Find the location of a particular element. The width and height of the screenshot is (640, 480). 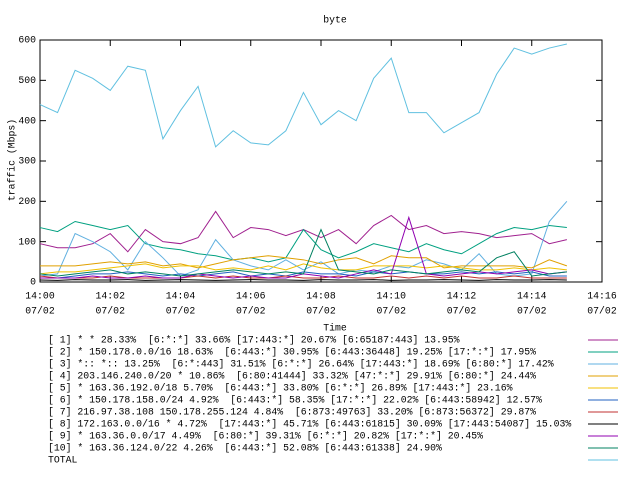

y-axis-label: traffic (Mbps) is located at coordinates (12, 160).